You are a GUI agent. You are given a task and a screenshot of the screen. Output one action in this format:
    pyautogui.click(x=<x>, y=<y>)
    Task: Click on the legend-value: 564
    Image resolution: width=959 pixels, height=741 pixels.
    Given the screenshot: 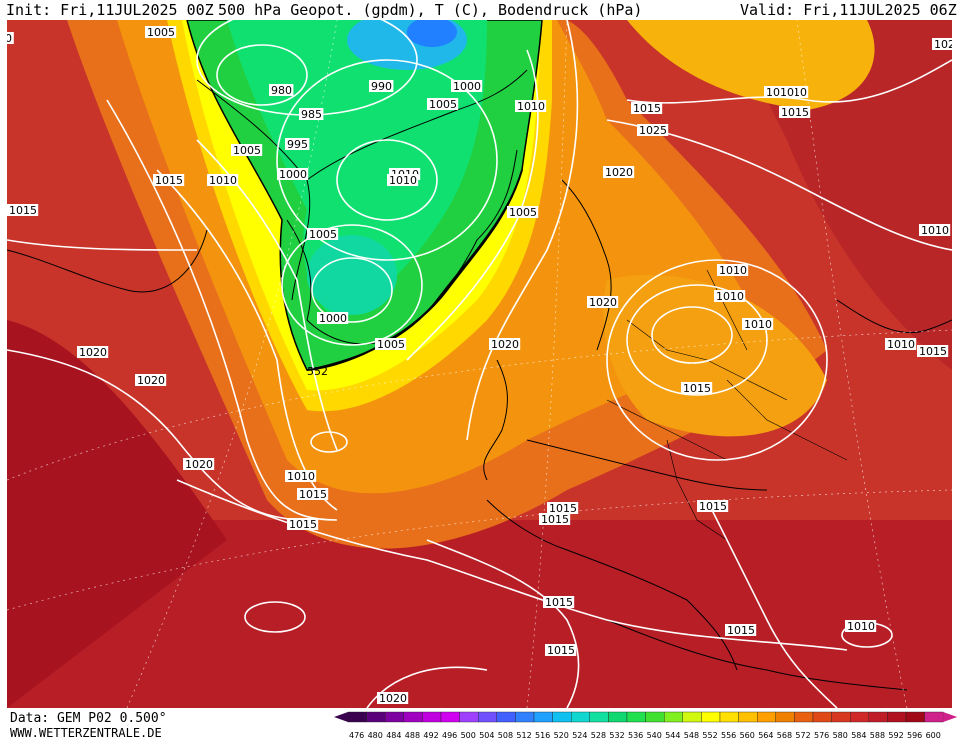 What is the action you would take?
    pyautogui.click(x=765, y=735)
    